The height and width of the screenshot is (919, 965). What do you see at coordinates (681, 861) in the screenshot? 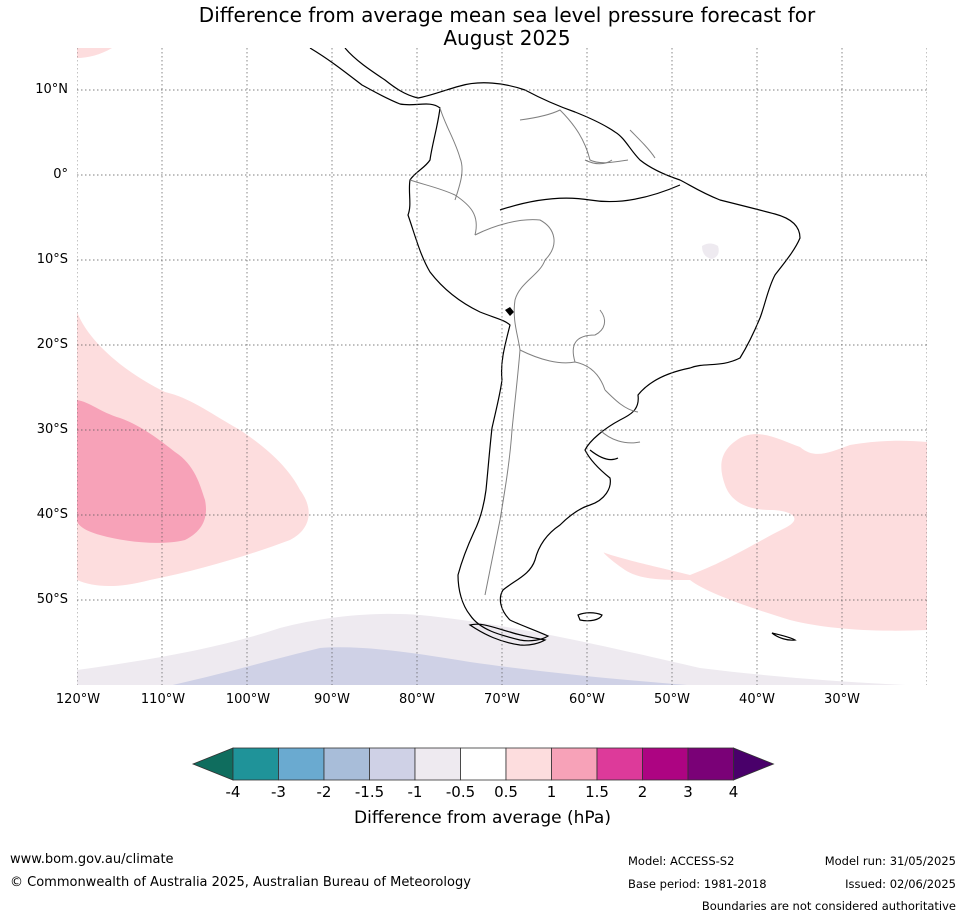
I see `footer-model: Model: ACCESS-S2` at bounding box center [681, 861].